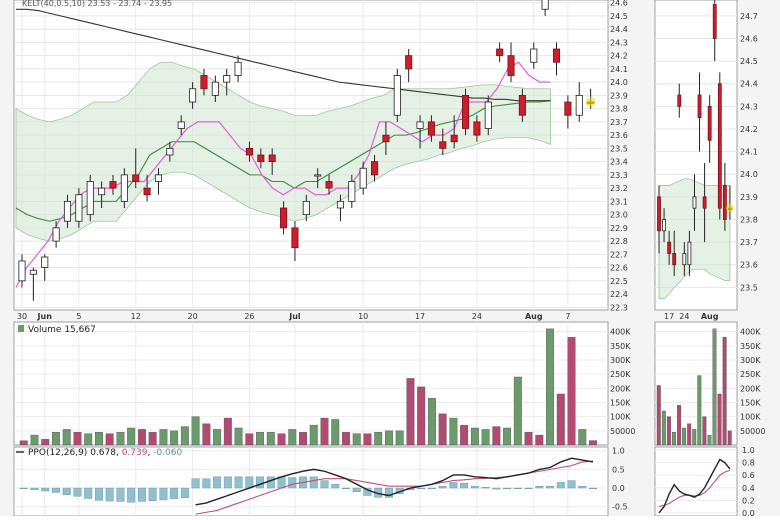 Image resolution: width=780 pixels, height=520 pixels. I want to click on price-tick-label: 24.6, so click(619, 4).